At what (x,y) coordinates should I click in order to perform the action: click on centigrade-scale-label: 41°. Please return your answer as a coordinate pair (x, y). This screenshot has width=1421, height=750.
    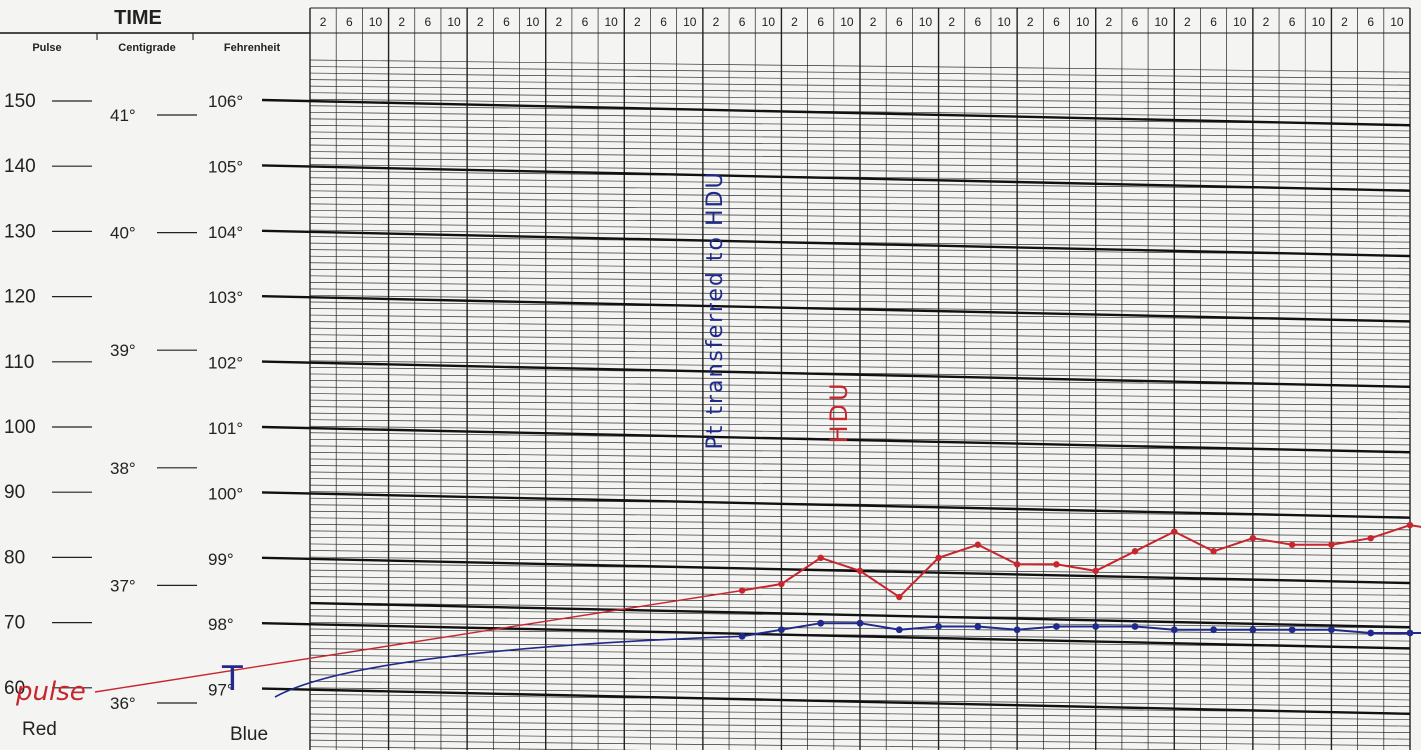
    Looking at the image, I should click on (123, 115).